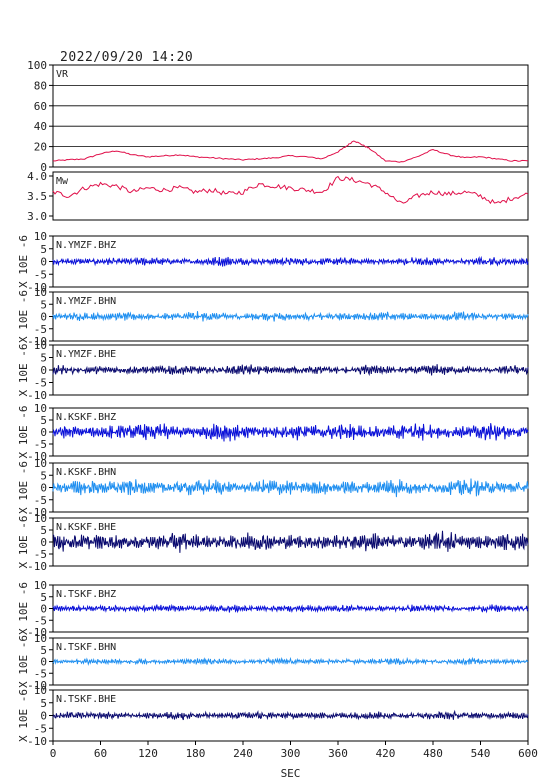  I want to click on panel-frame-mw, so click(290, 196).